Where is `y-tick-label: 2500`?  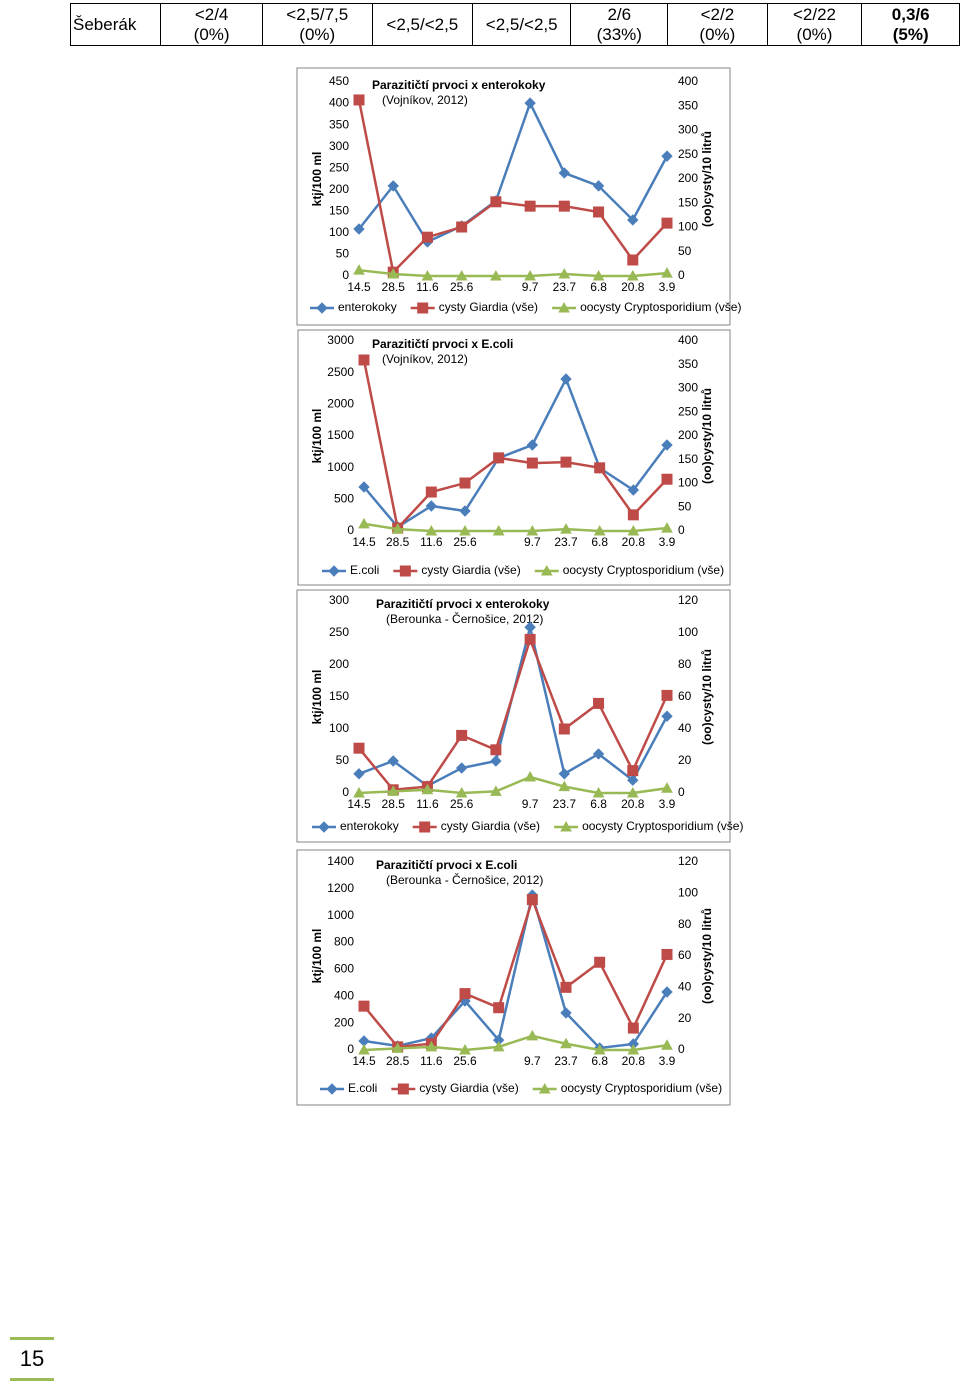 y-tick-label: 2500 is located at coordinates (340, 372).